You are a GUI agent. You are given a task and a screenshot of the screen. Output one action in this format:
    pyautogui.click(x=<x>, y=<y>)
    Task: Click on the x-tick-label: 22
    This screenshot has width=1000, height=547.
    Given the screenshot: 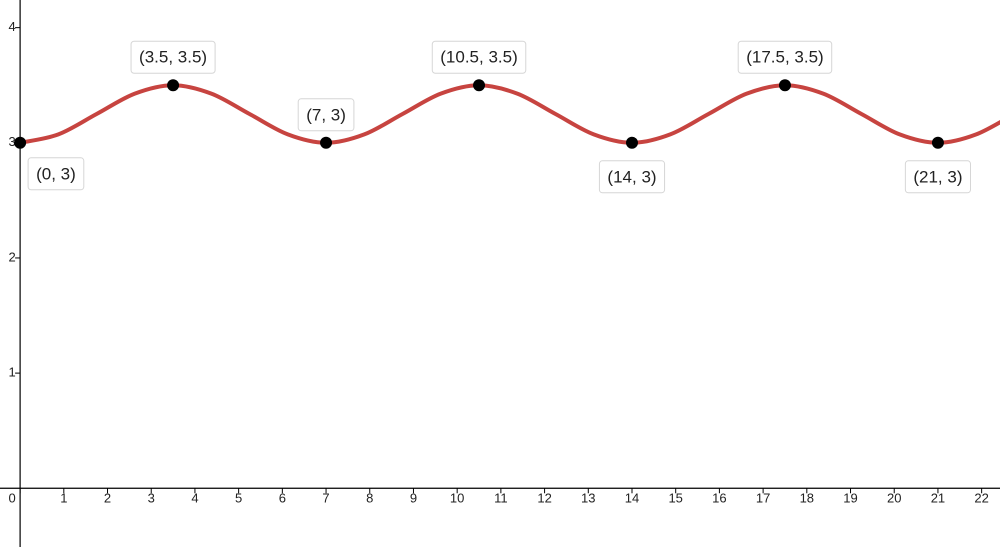 What is the action you would take?
    pyautogui.click(x=981, y=498)
    